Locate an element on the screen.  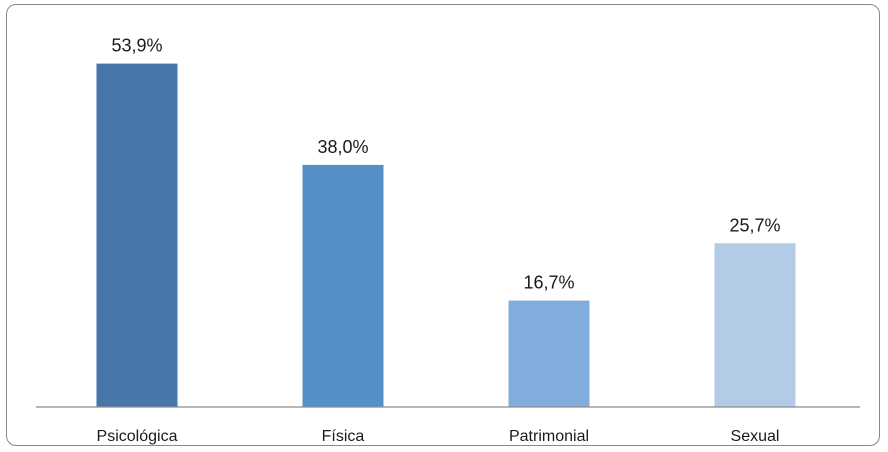
data-label-2: 16,7% is located at coordinates (548, 283).